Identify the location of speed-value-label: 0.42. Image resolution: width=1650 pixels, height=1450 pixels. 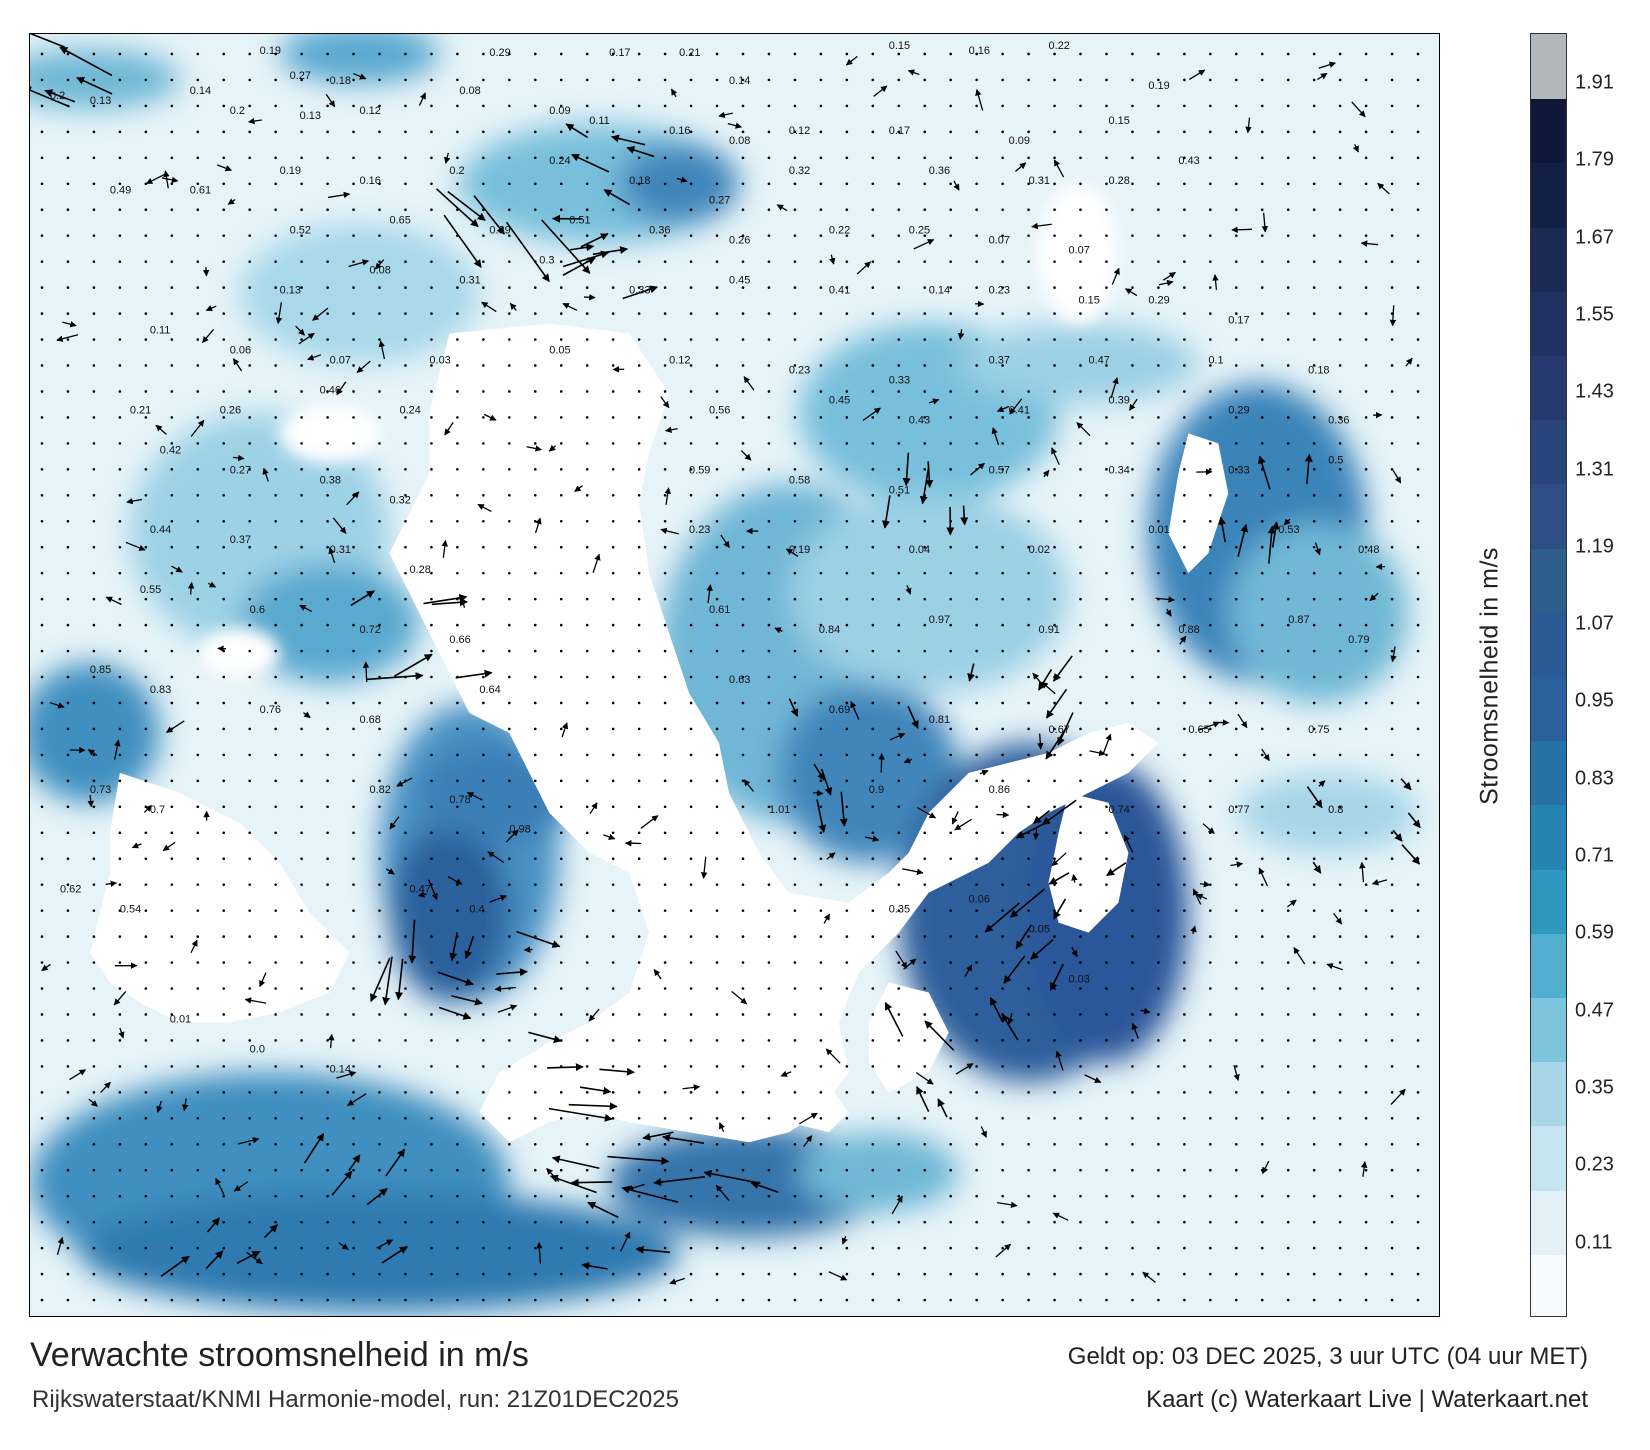
(170, 450).